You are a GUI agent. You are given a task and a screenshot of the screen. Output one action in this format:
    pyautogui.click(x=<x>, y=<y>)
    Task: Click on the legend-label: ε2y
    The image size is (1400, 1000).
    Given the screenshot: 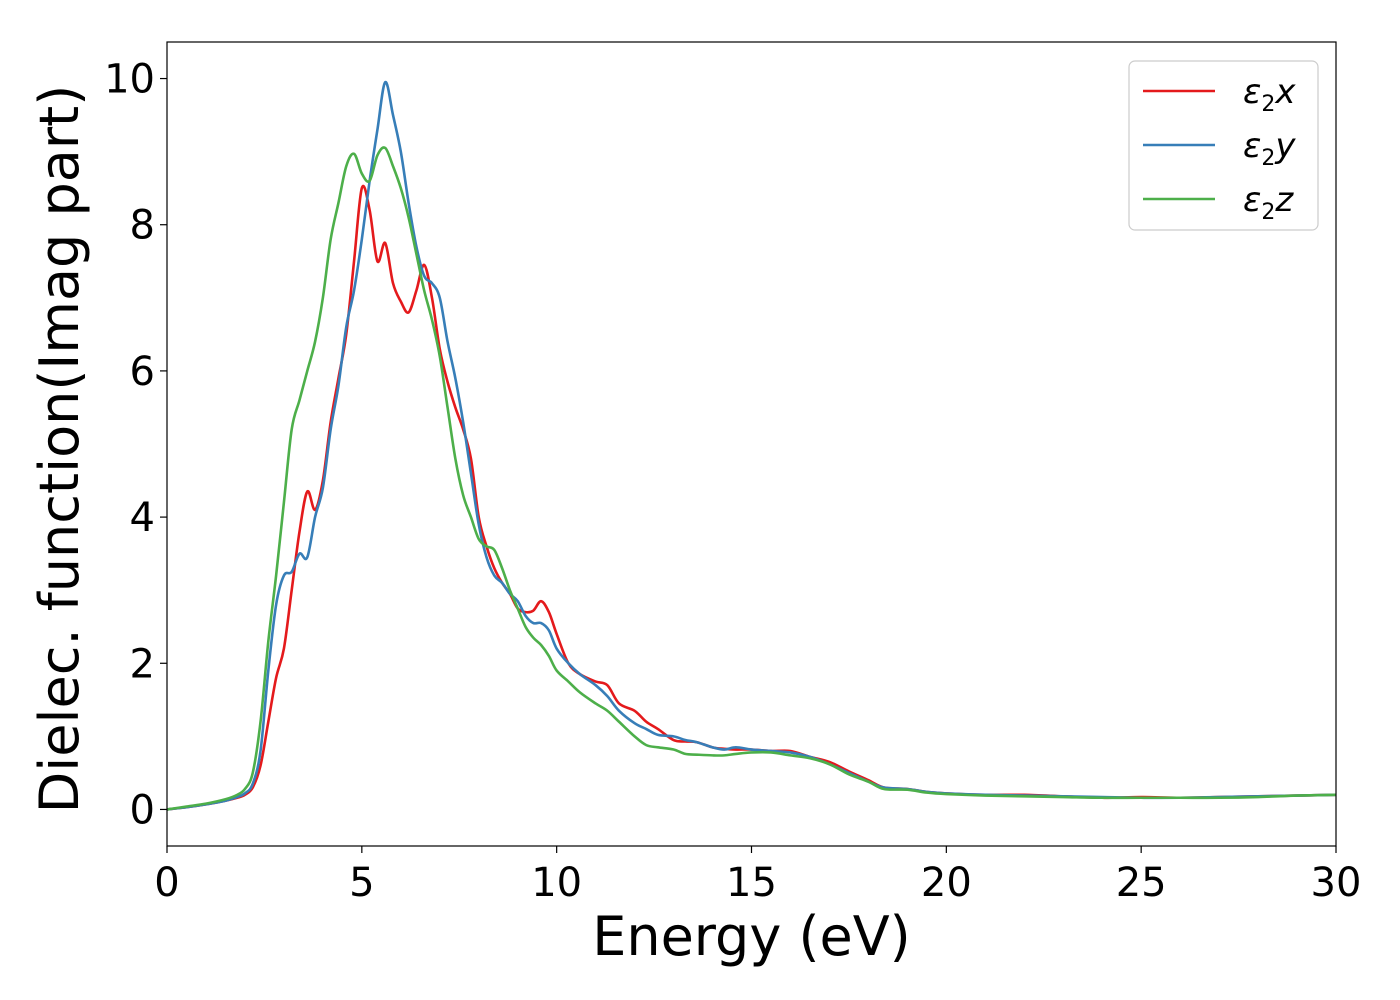 What is the action you would take?
    pyautogui.click(x=1269, y=148)
    